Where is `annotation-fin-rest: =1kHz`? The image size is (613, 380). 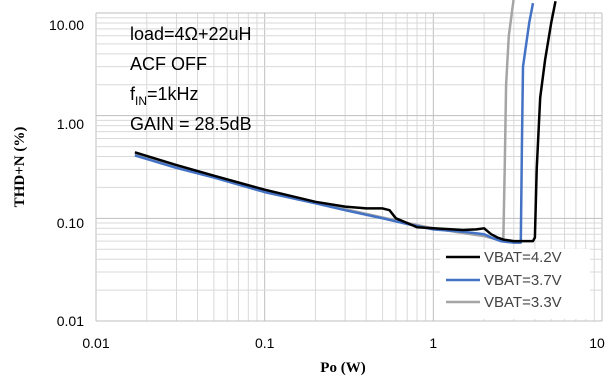 annotation-fin-rest: =1kHz is located at coordinates (173, 94).